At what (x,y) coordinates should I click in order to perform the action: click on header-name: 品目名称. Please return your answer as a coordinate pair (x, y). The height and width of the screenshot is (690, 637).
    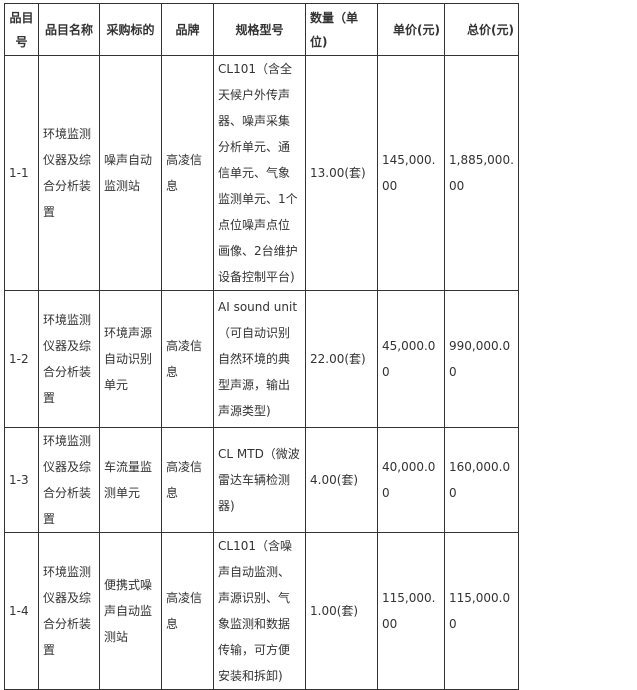
    Looking at the image, I should click on (69, 29).